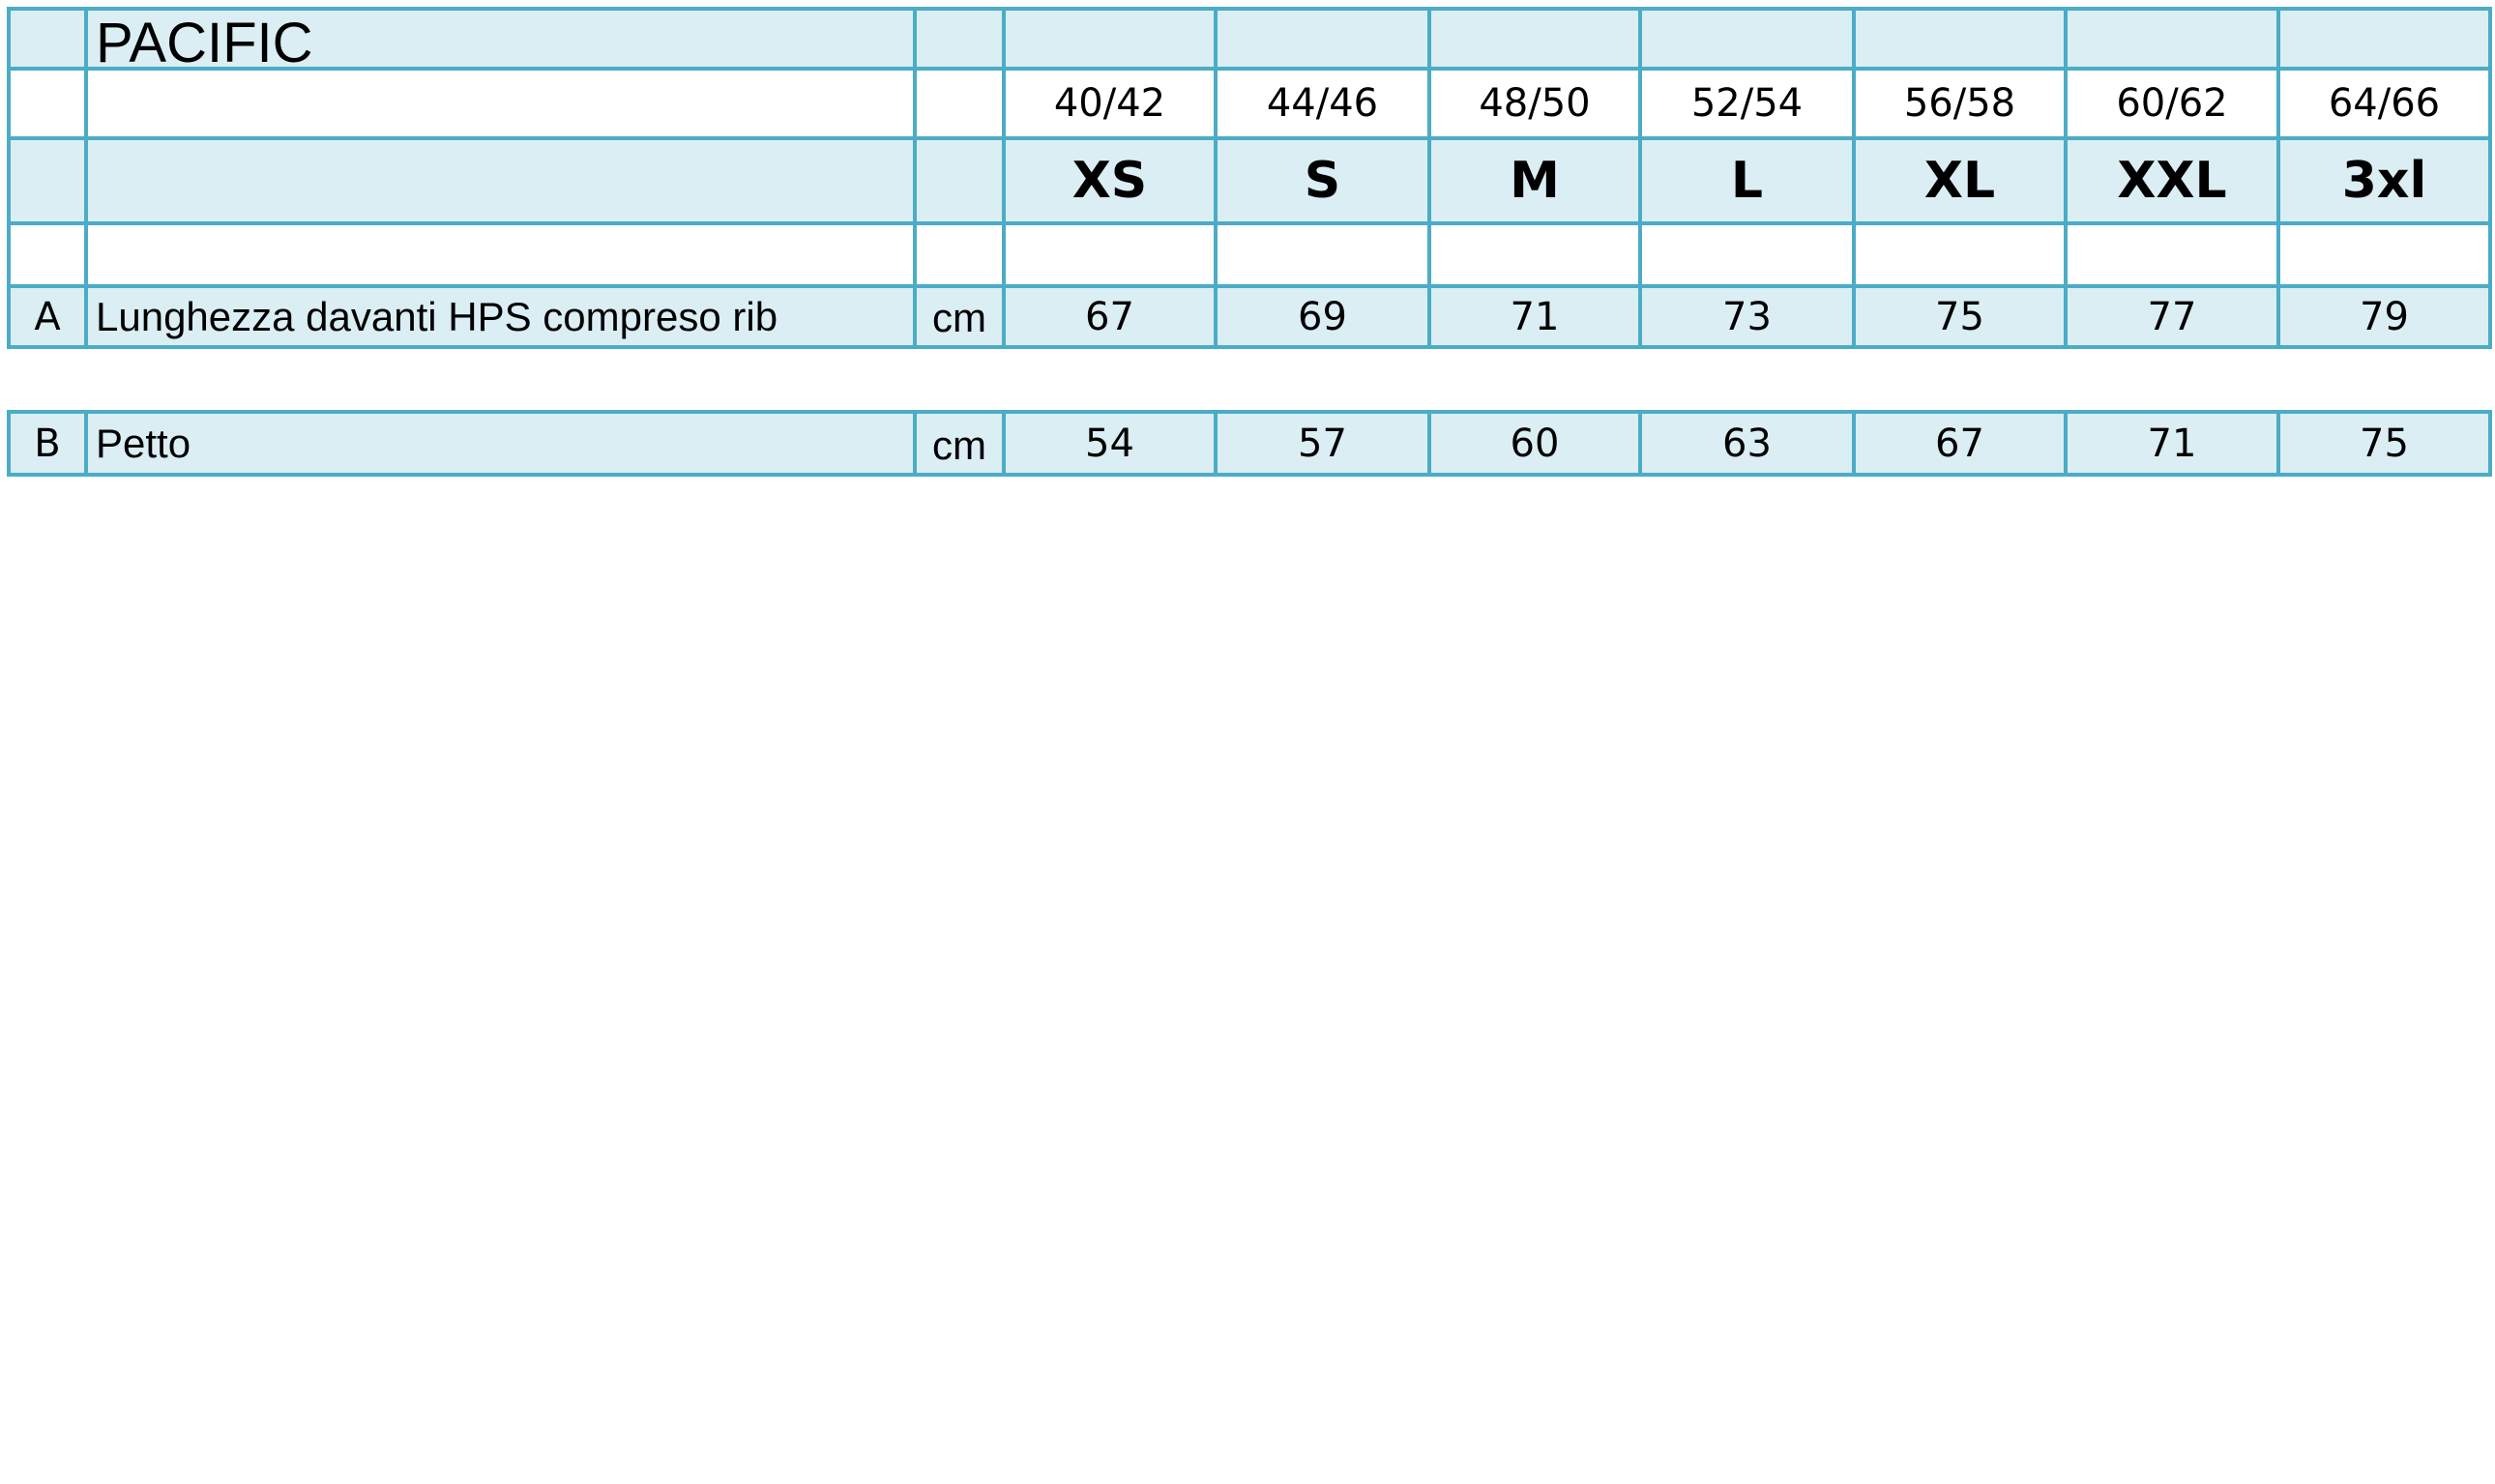 The image size is (2495, 1484). What do you see at coordinates (1110, 181) in the screenshot?
I see `size-letter: XS` at bounding box center [1110, 181].